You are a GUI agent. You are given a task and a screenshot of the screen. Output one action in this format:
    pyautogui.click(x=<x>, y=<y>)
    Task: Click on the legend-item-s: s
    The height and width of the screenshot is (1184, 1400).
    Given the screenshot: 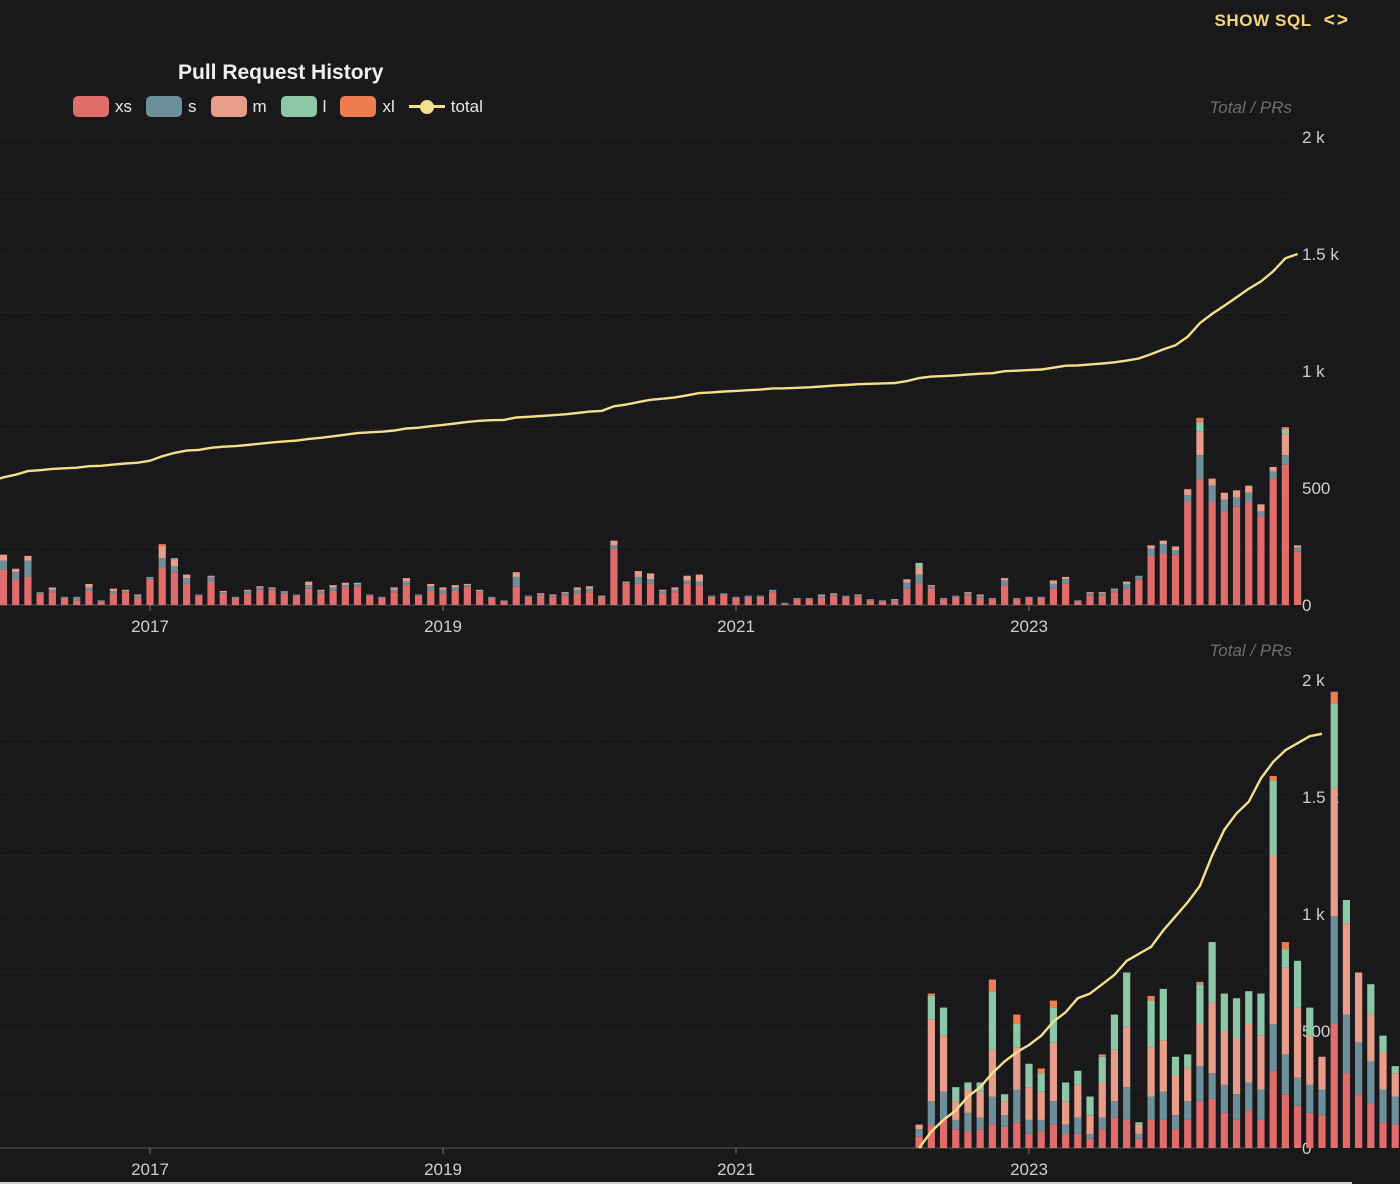 What is the action you would take?
    pyautogui.click(x=171, y=106)
    